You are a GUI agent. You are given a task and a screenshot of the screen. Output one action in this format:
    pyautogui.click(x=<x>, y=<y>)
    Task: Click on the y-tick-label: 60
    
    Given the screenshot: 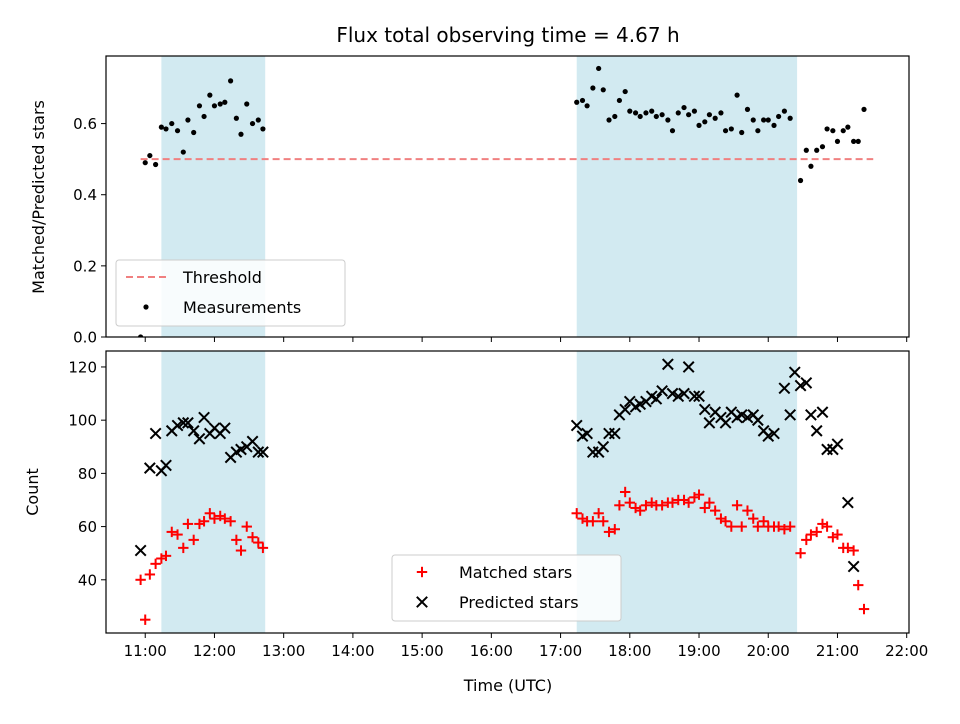 What is the action you would take?
    pyautogui.click(x=87, y=527)
    